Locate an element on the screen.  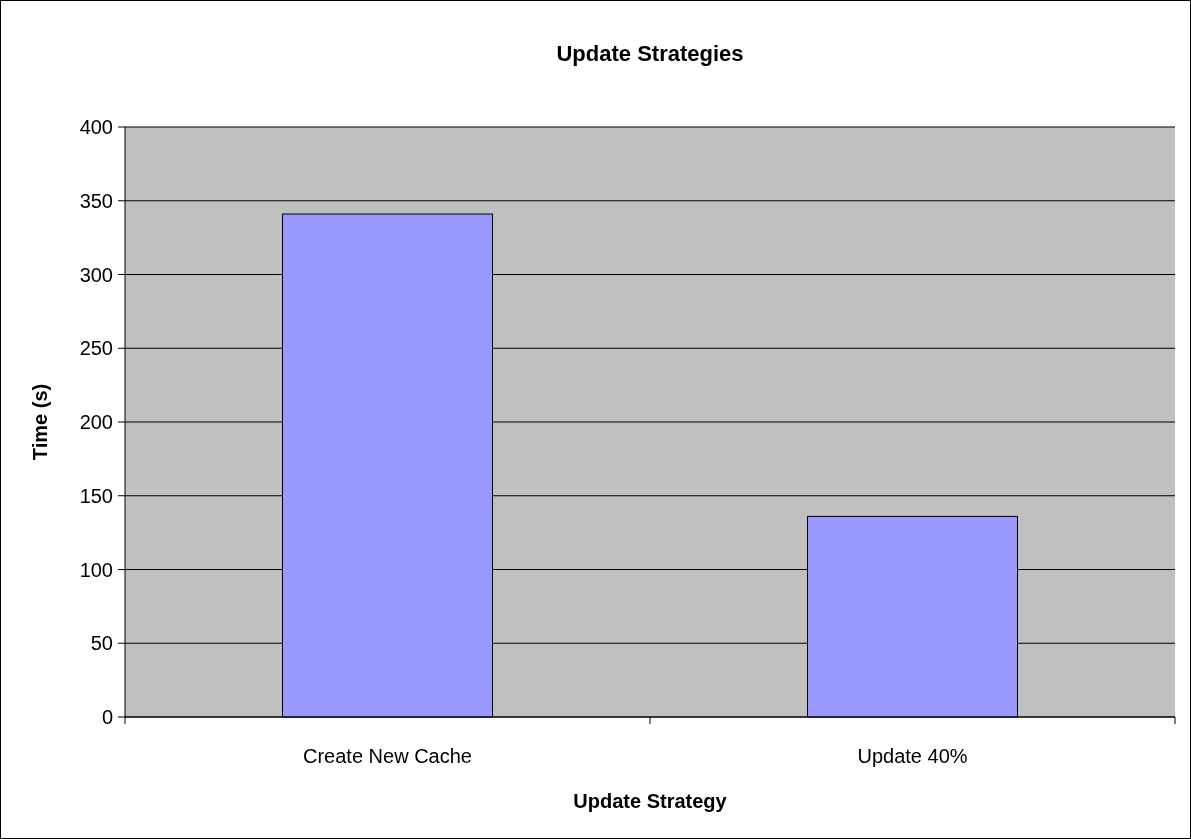
y-tick-label: 350 is located at coordinates (96, 200).